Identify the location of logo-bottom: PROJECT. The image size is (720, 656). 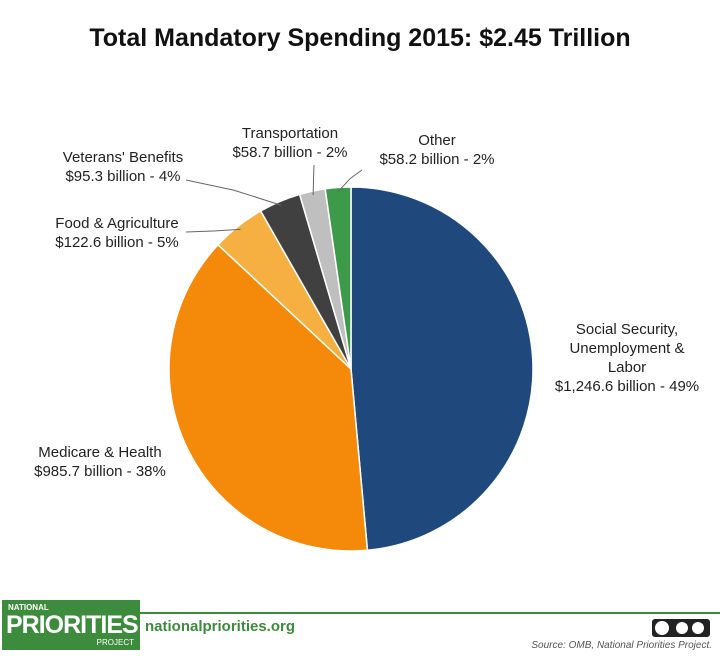
(115, 642).